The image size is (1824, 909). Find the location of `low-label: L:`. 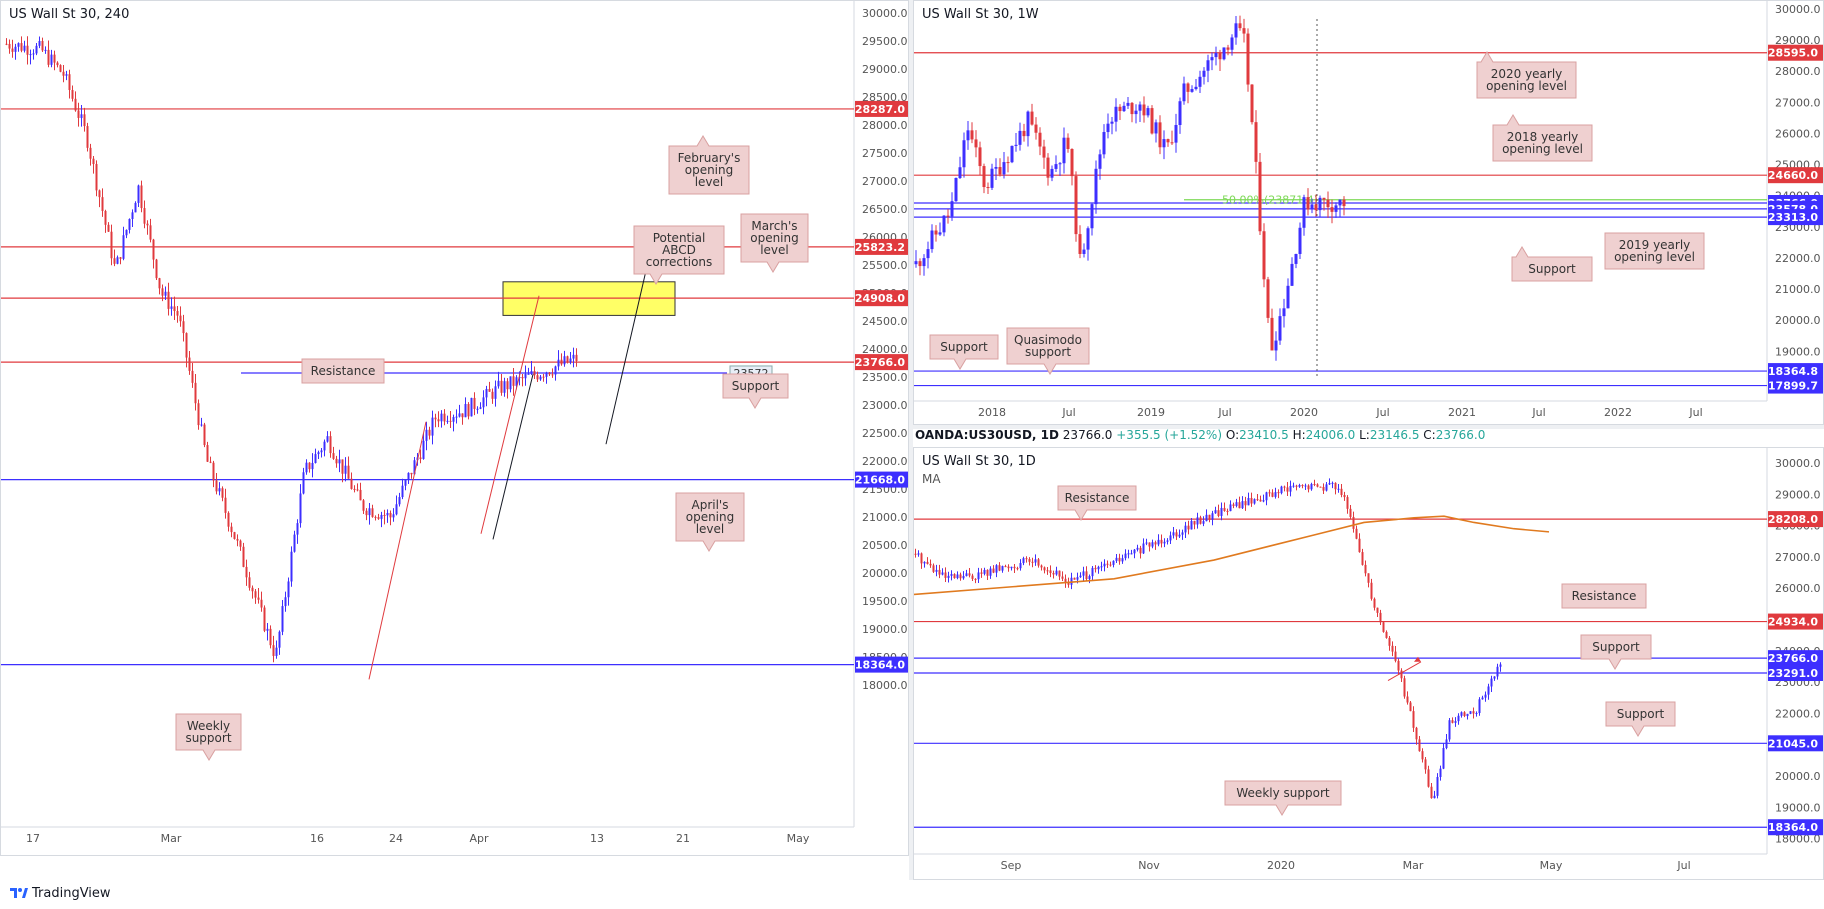

low-label: L: is located at coordinates (1364, 435).